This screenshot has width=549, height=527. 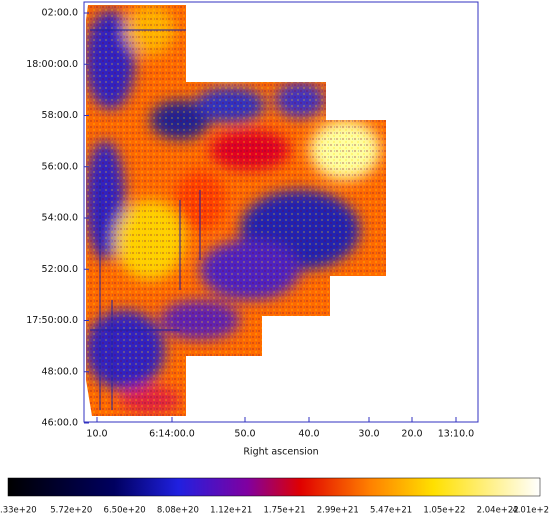 I want to click on colorbar-label: 1.12e+21, so click(x=231, y=511).